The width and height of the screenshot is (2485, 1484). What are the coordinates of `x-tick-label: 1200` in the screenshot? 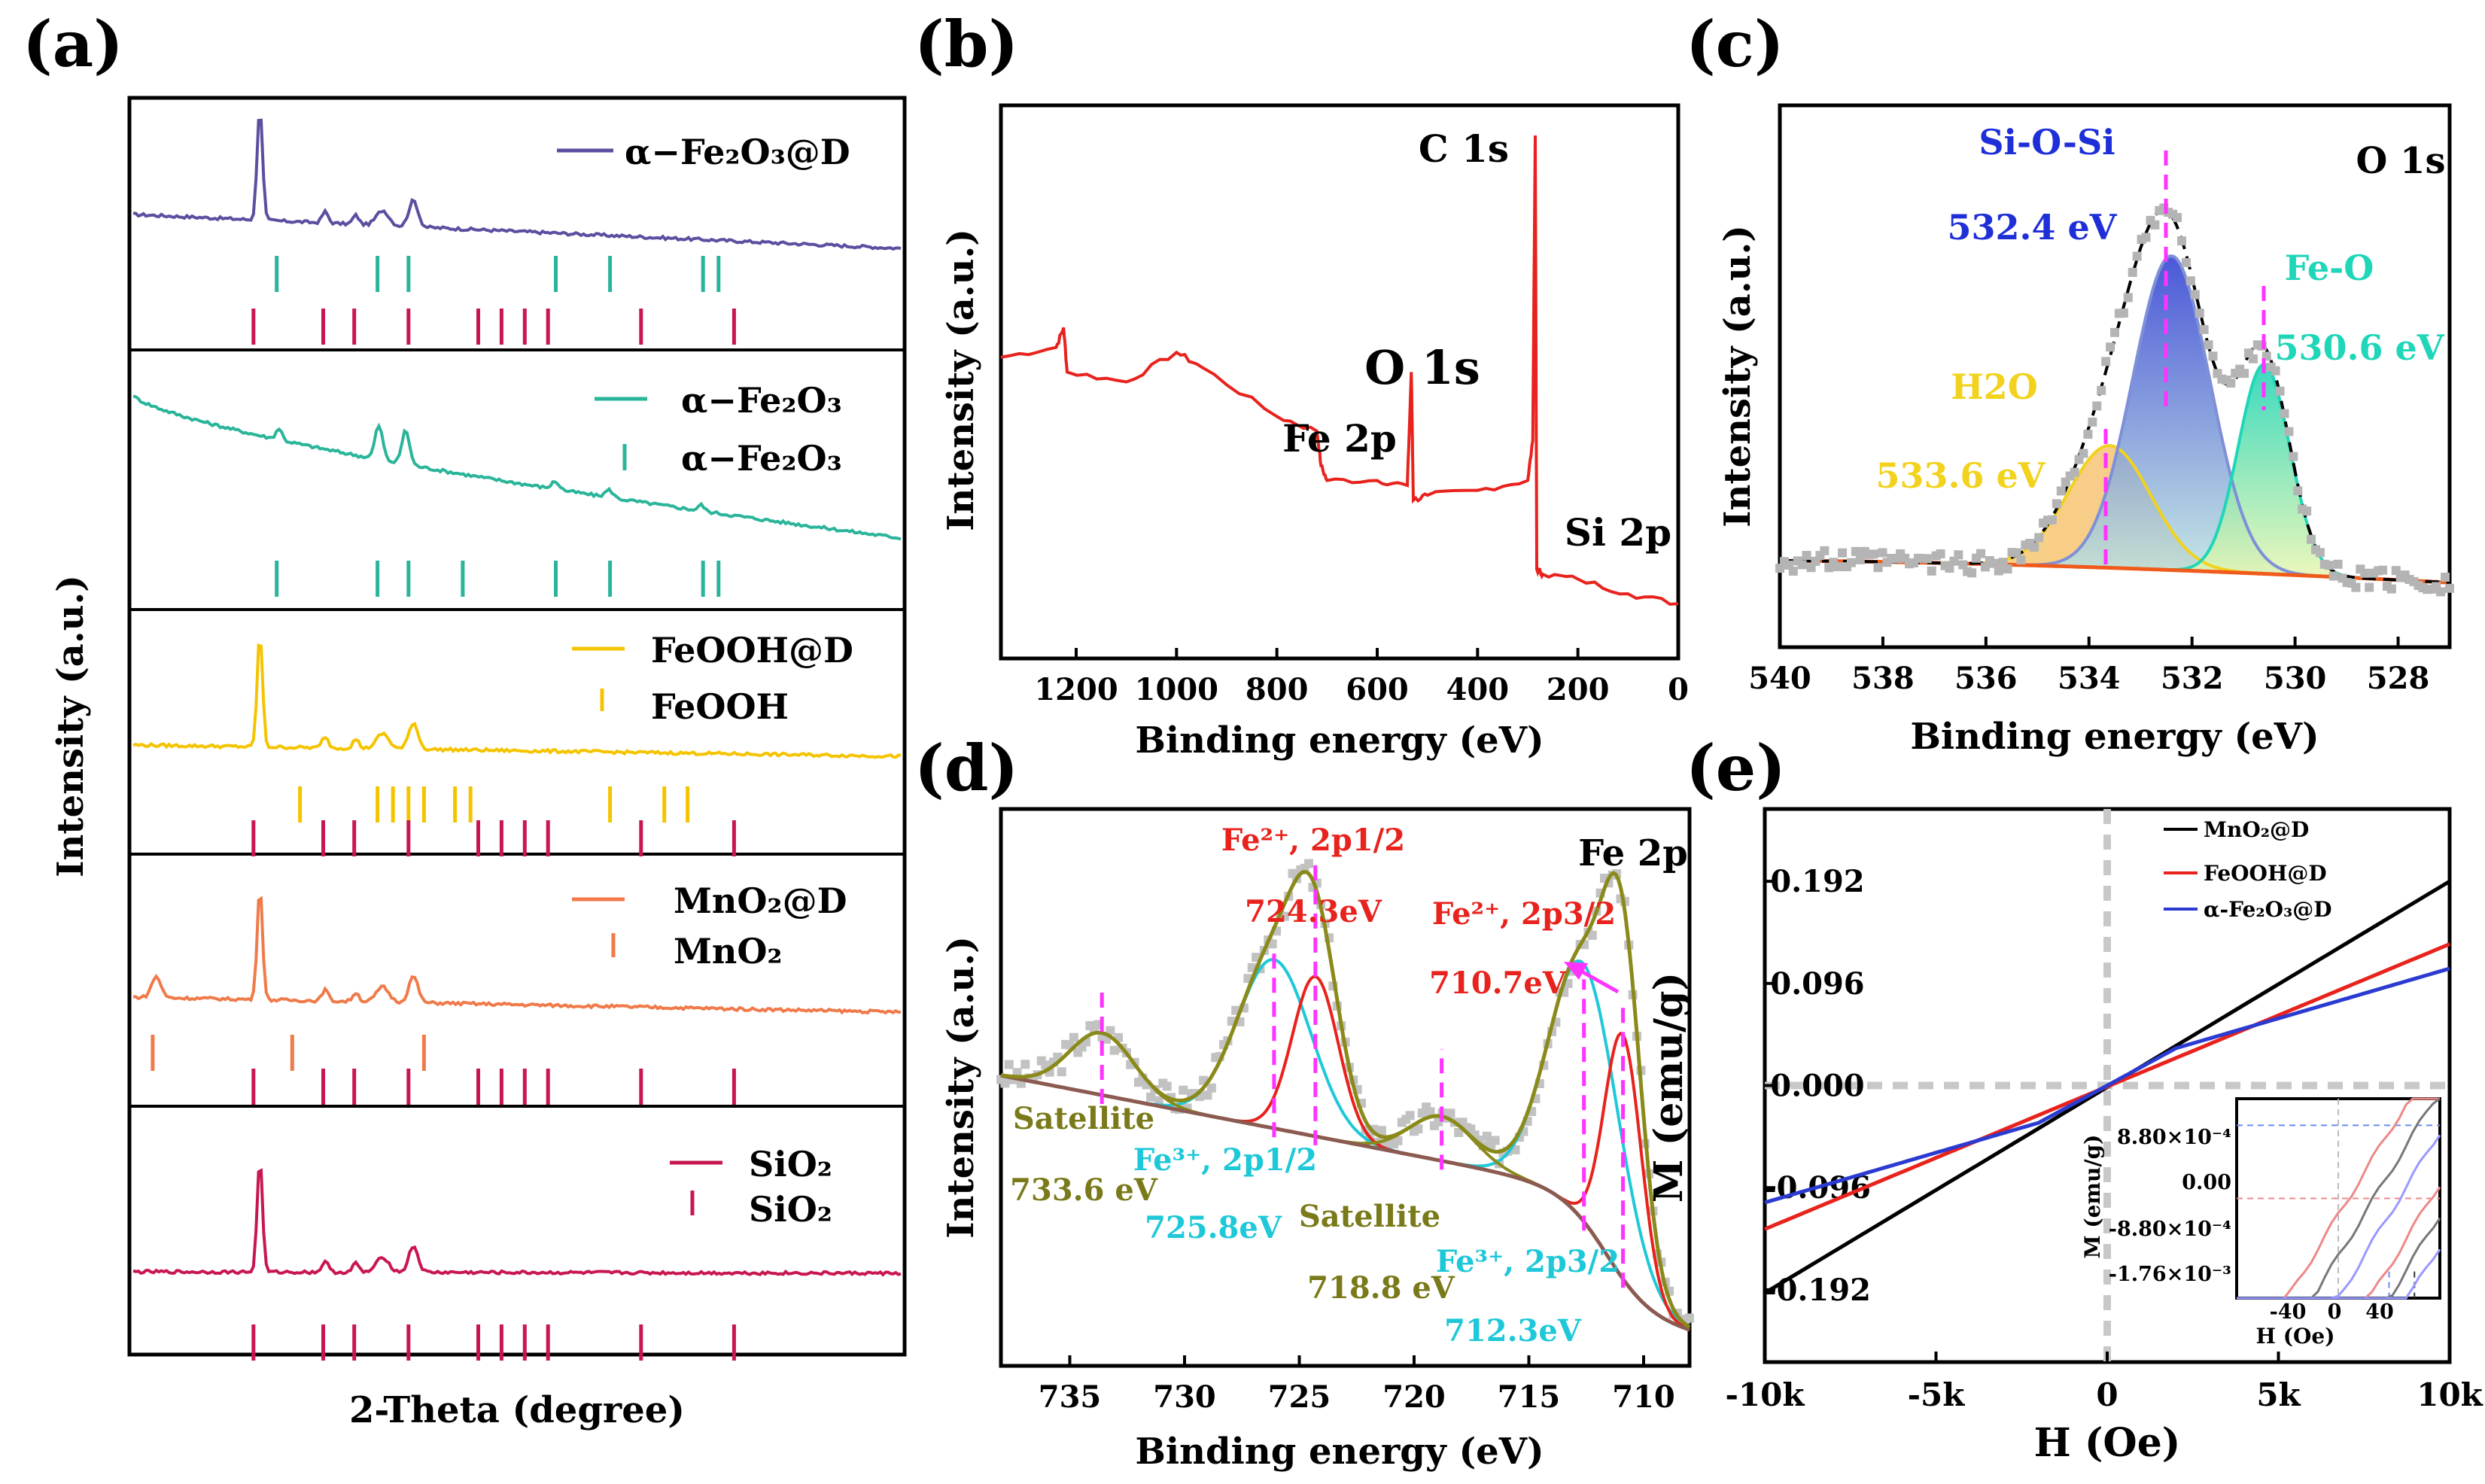 It's located at (1076, 689).